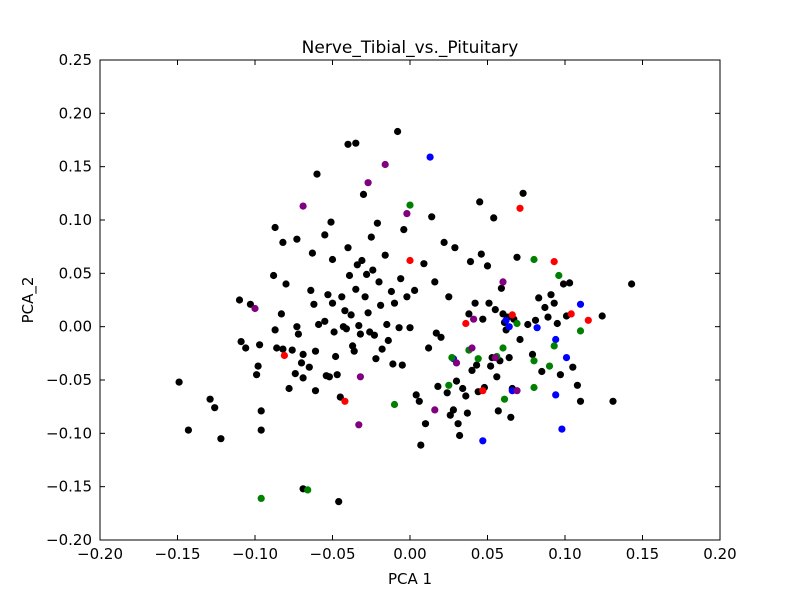  What do you see at coordinates (75, 113) in the screenshot?
I see `y-tick-label: 0.20` at bounding box center [75, 113].